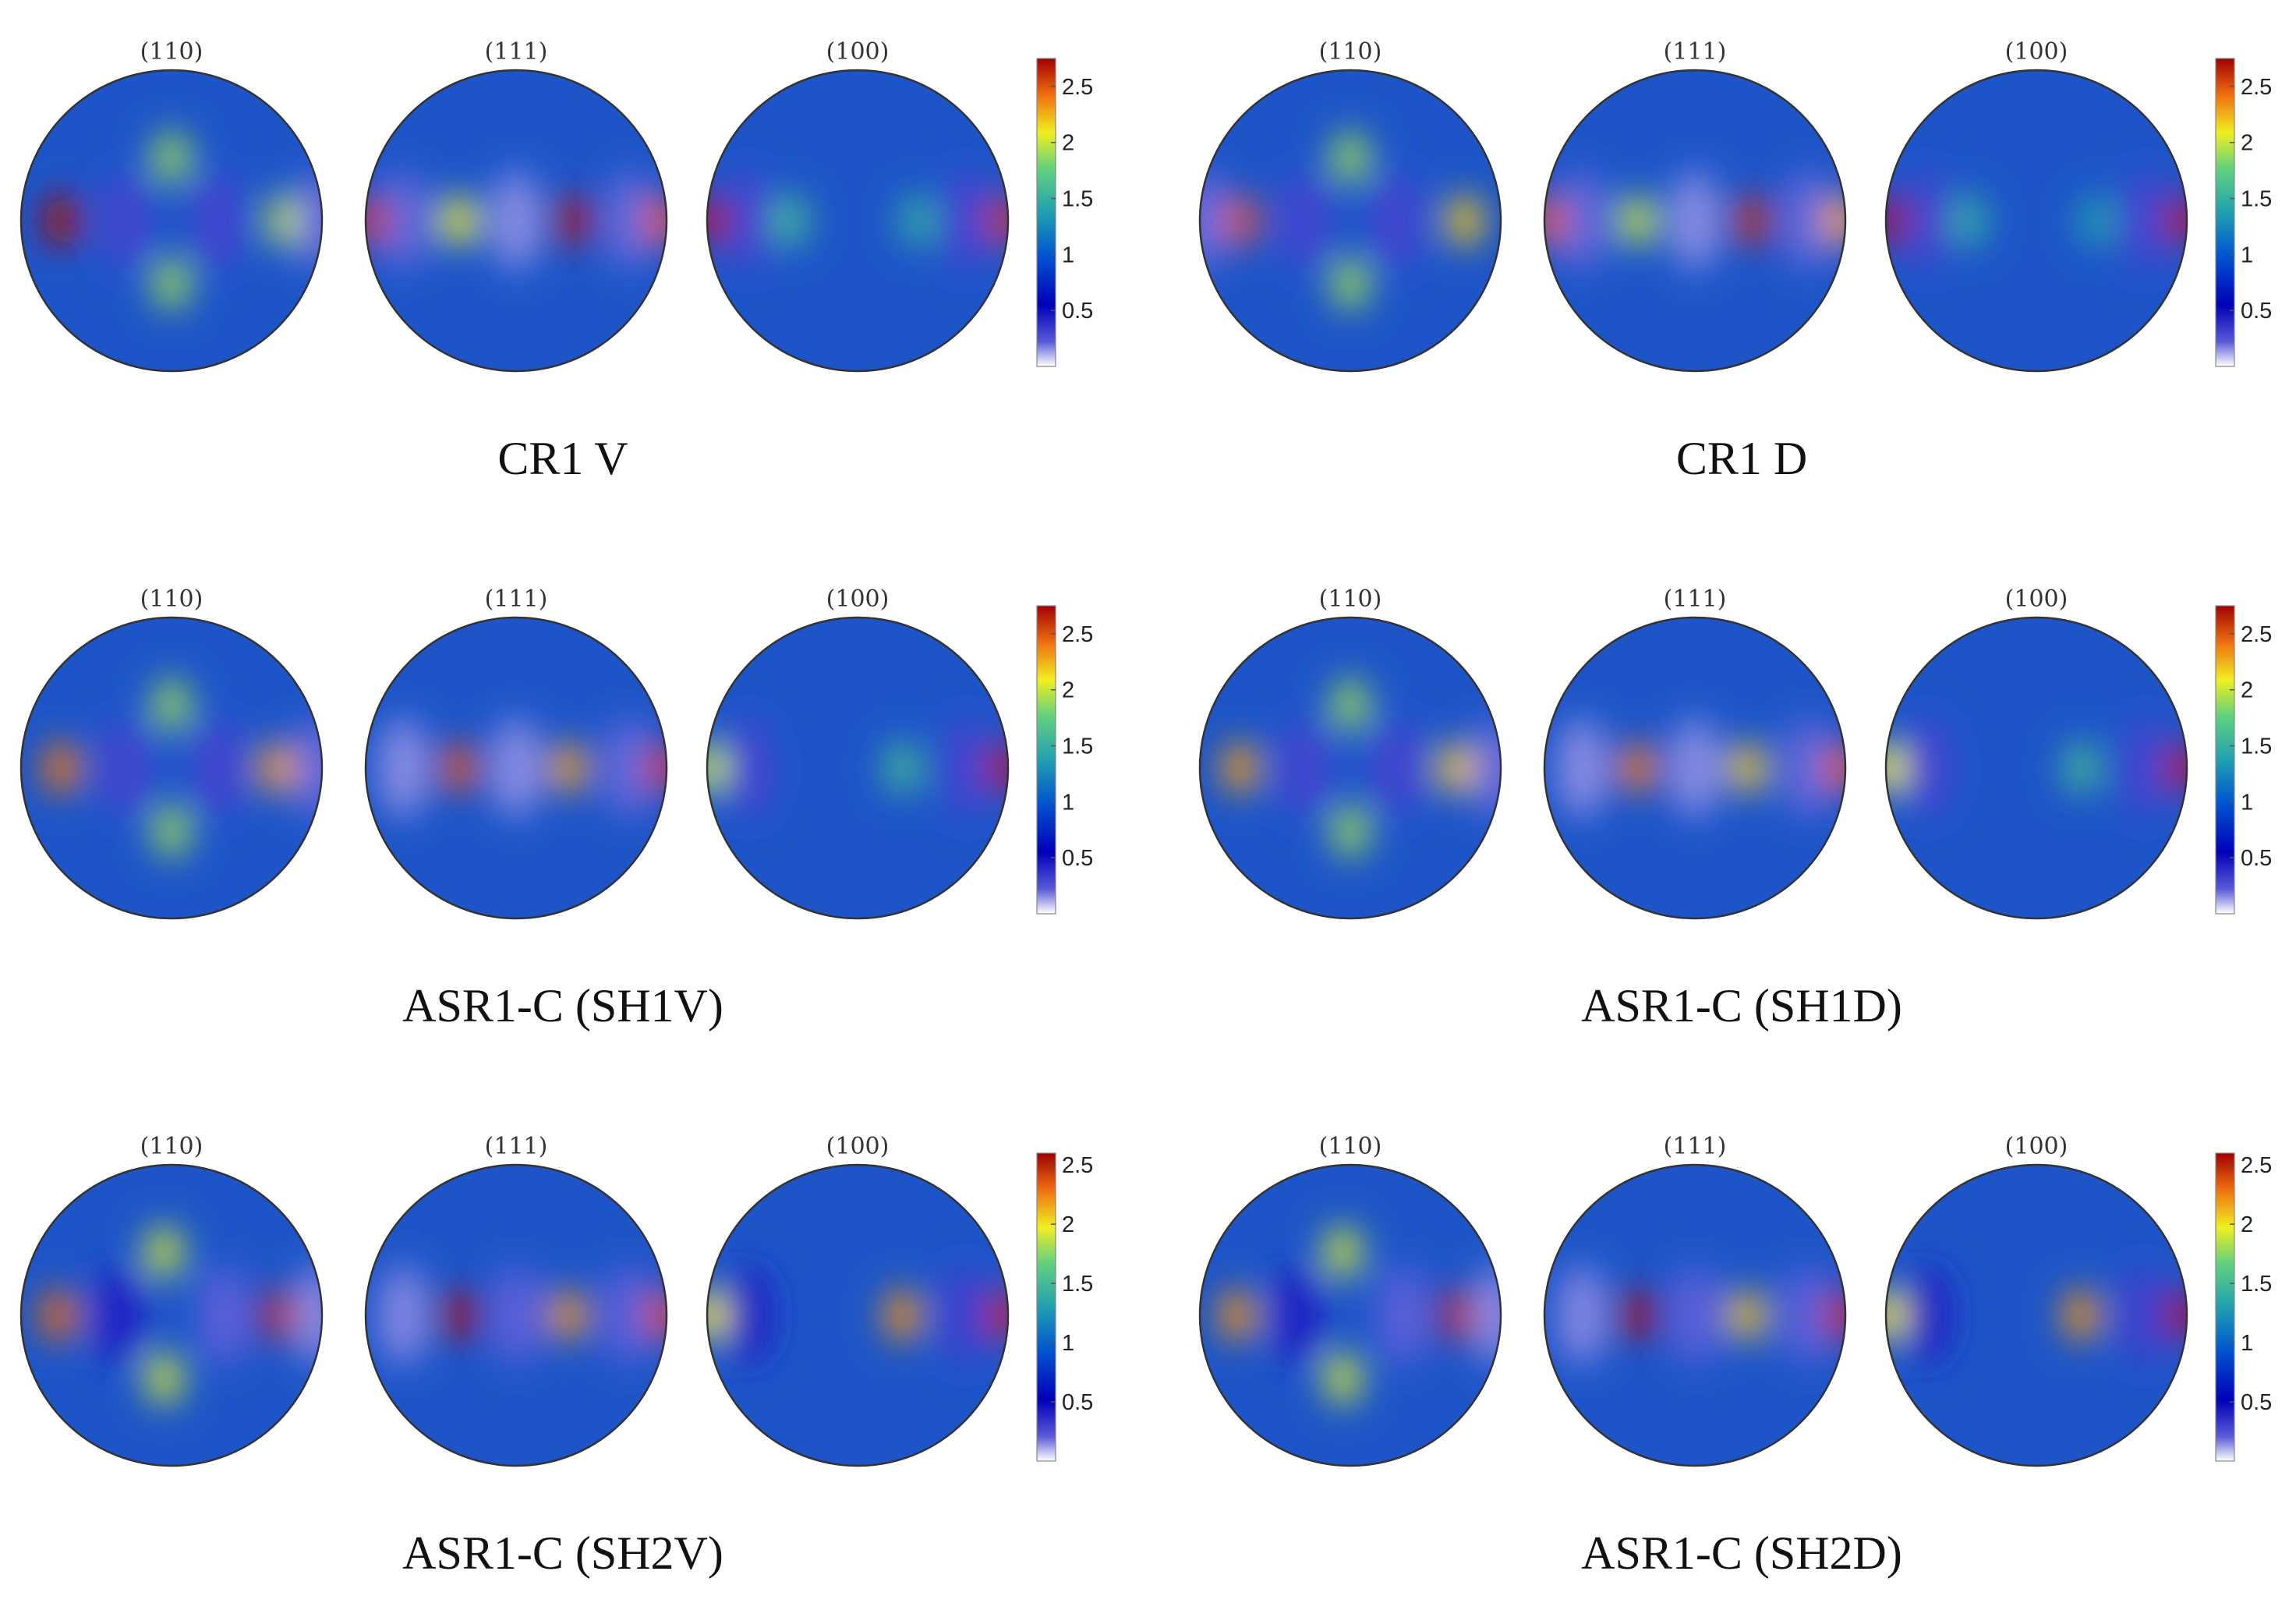 The image size is (2296, 1603). Describe the element at coordinates (562, 458) in the screenshot. I see `panel-caption: CR1 V` at that location.